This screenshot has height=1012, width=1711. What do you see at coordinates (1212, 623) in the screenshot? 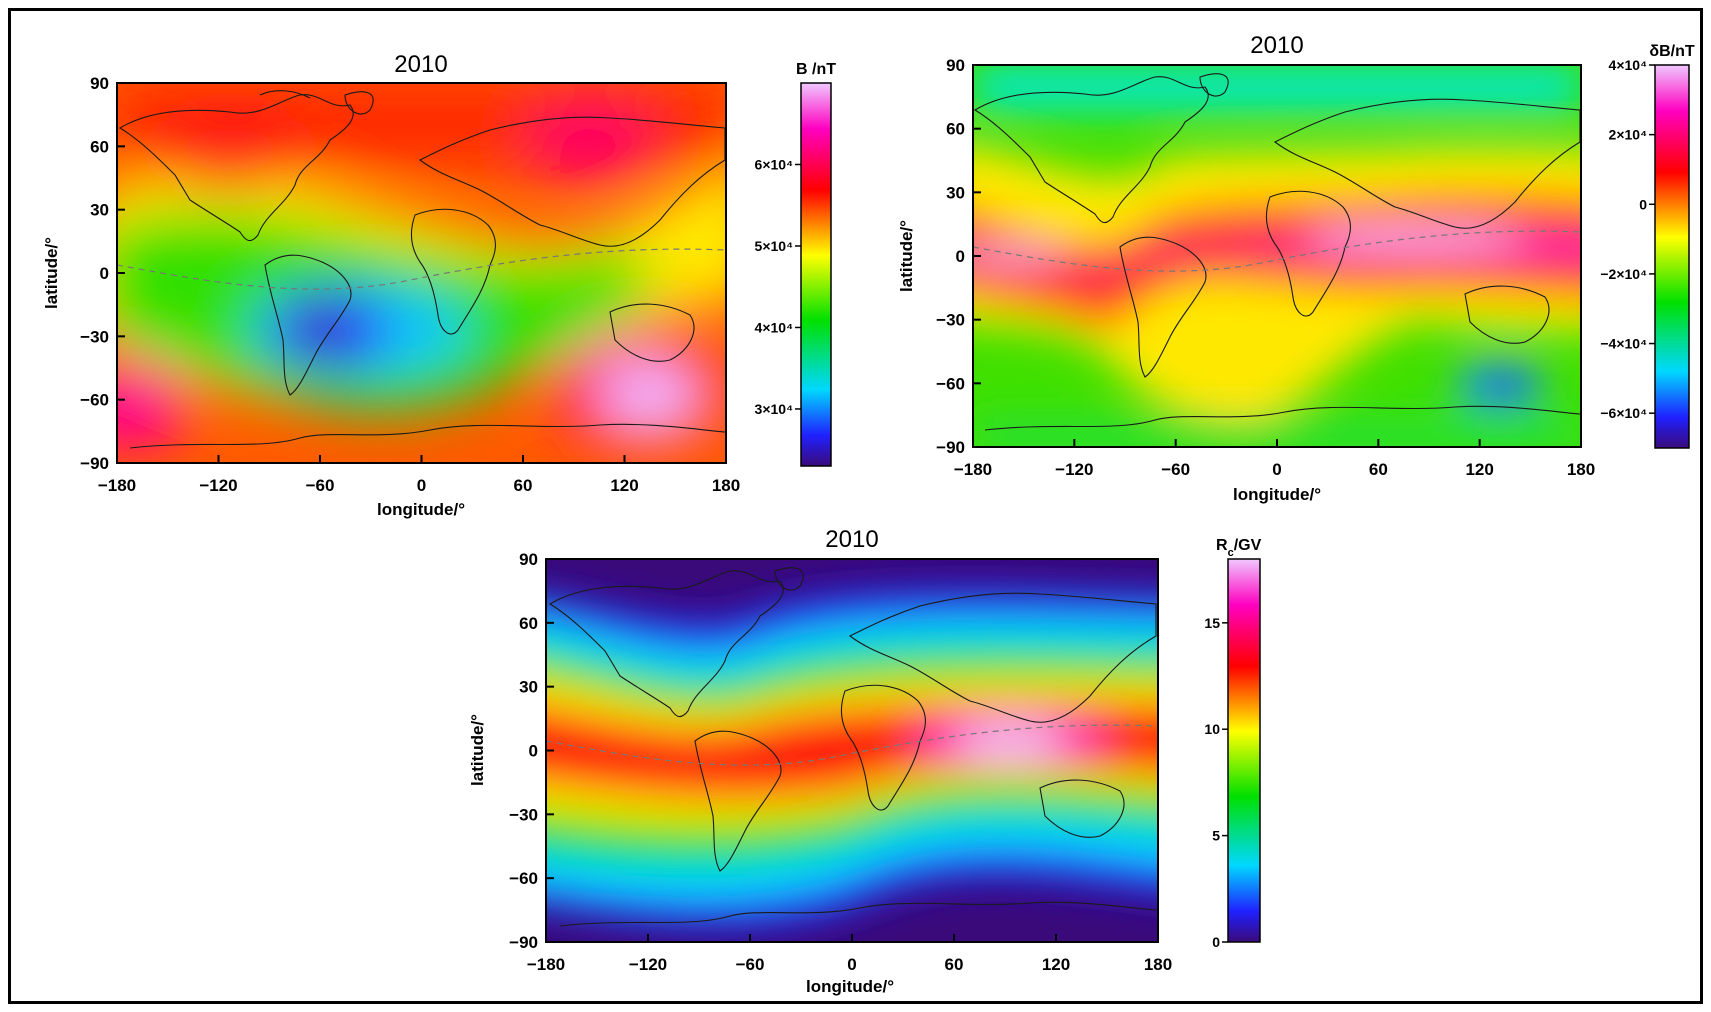
I see `colorbar-tick-label: 15` at bounding box center [1212, 623].